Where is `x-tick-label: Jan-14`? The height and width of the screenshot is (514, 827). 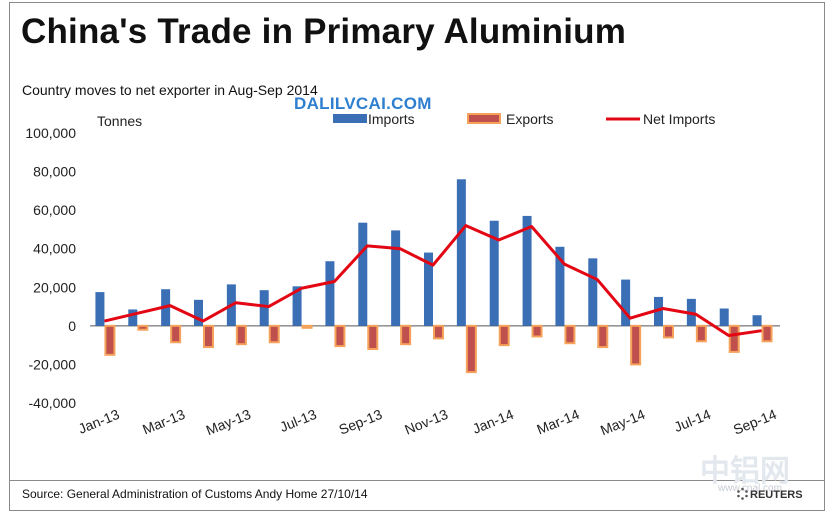 x-tick-label: Jan-14 is located at coordinates (493, 421).